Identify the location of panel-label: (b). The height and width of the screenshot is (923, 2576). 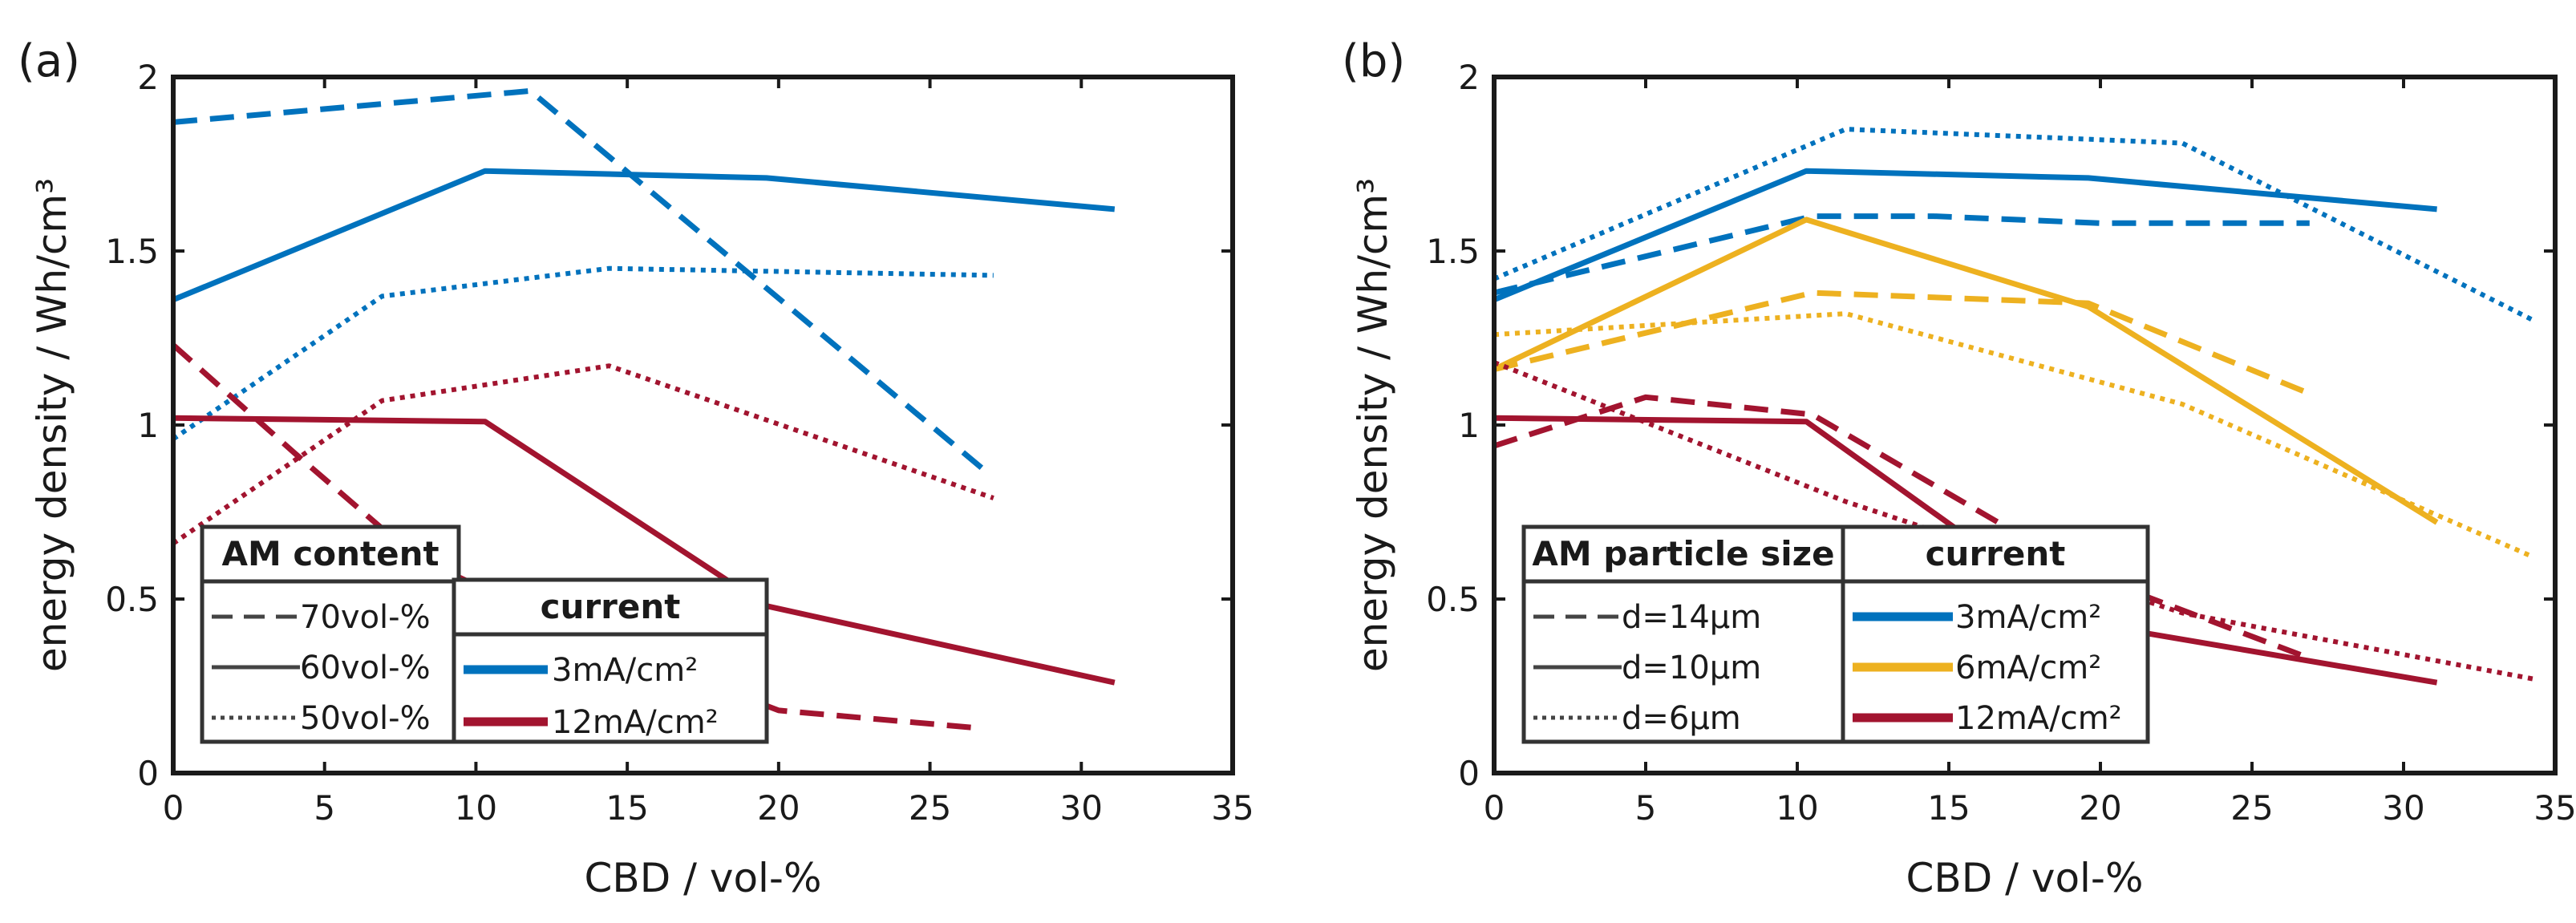
(1373, 61).